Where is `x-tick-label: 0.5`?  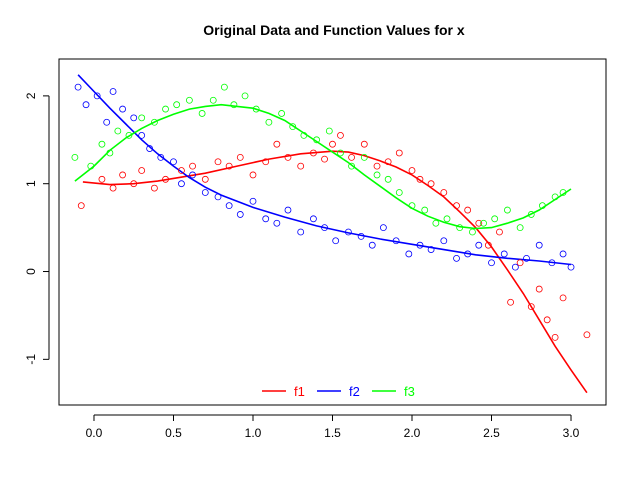 x-tick-label: 0.5 is located at coordinates (173, 433).